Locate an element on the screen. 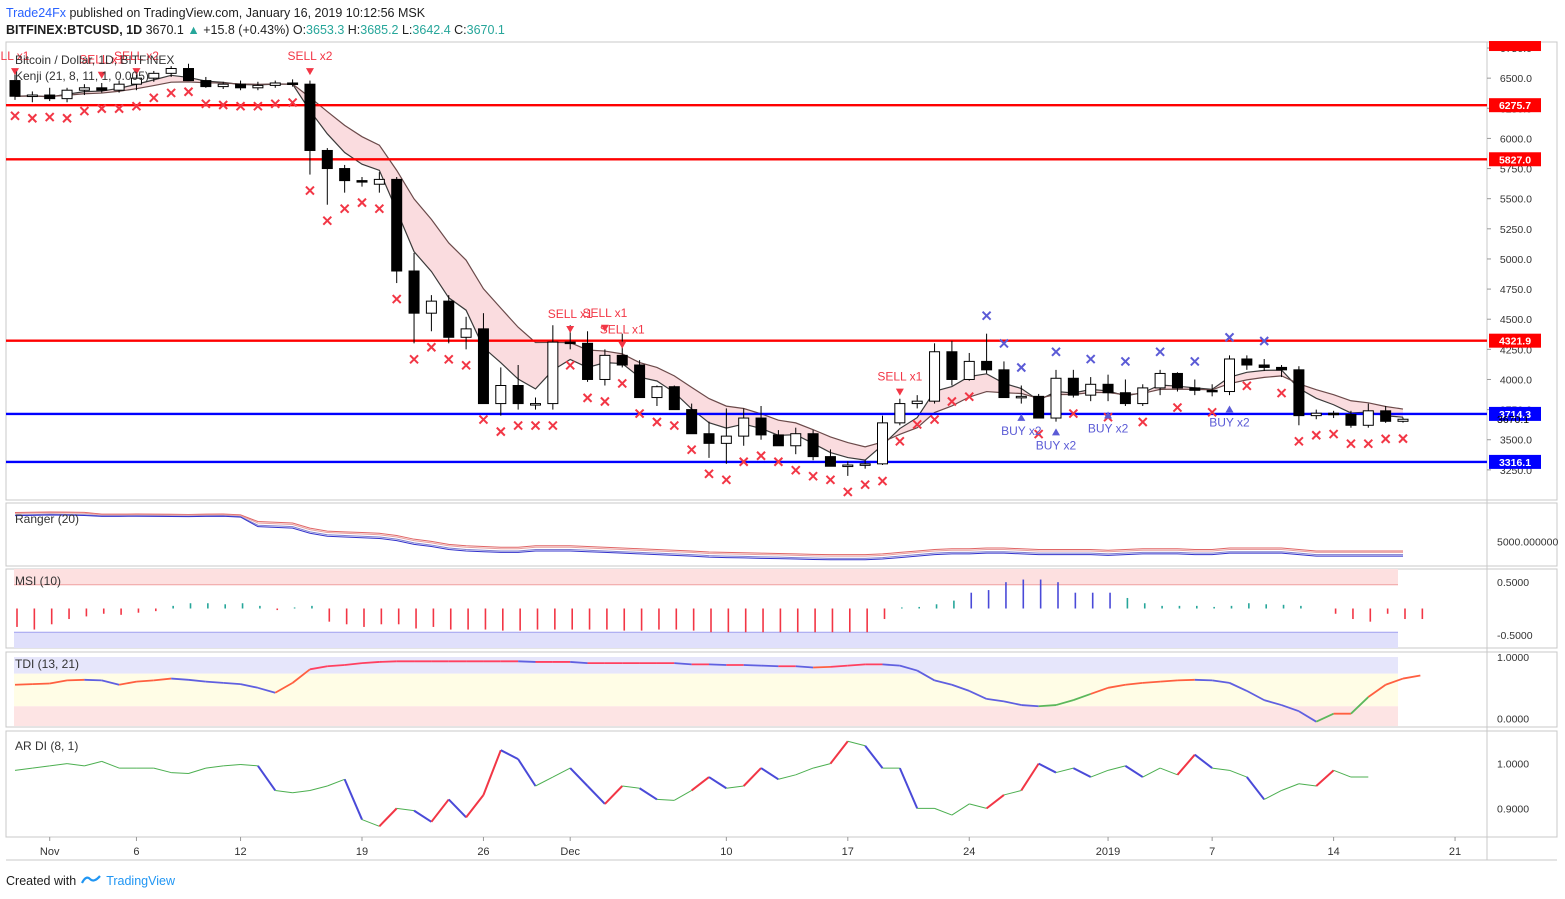  x-tick-label: 10 is located at coordinates (726, 852).